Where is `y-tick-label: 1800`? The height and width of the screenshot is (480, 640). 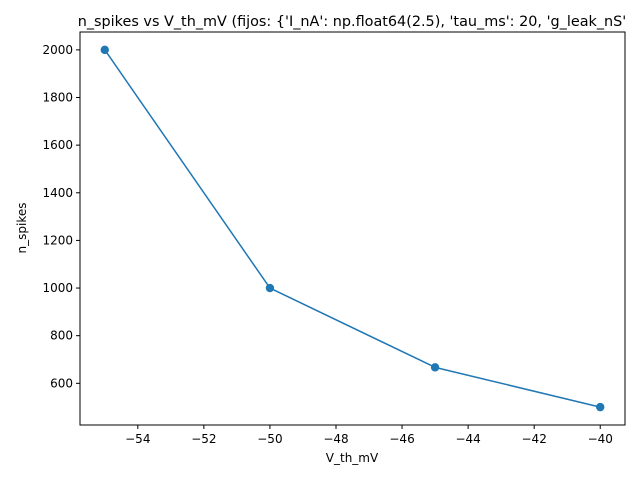 y-tick-label: 1800 is located at coordinates (57, 98).